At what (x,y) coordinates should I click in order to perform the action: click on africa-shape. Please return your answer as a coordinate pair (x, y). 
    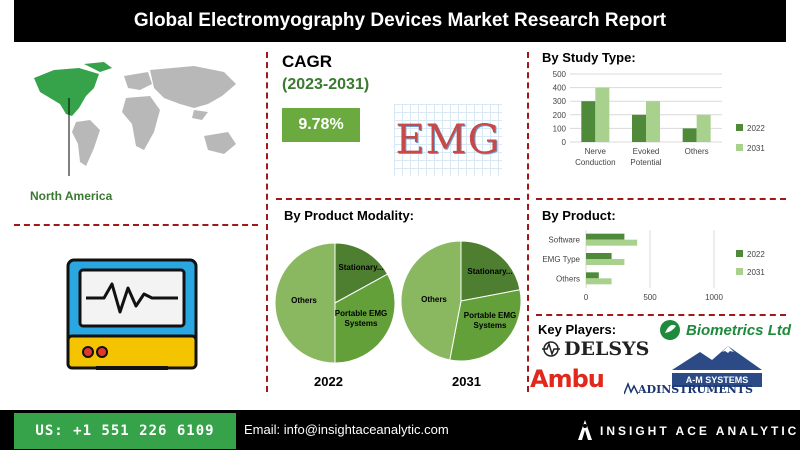
    Looking at the image, I should click on (141, 123).